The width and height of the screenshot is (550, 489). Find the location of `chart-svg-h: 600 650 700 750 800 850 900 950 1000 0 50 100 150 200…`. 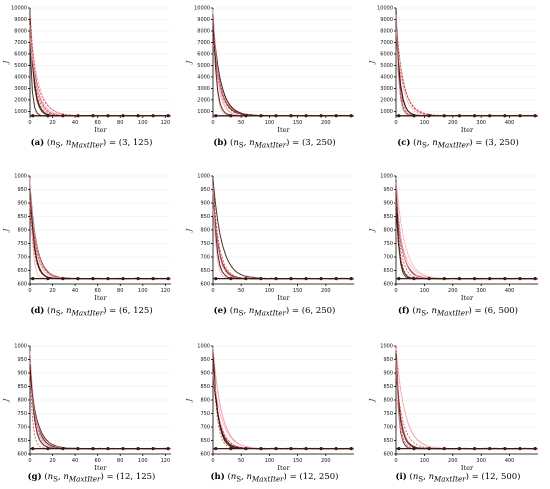

chart-svg-h: 600 650 700 750 800 850 900 950 1000 0 50 100 150 200… is located at coordinates (270, 408).